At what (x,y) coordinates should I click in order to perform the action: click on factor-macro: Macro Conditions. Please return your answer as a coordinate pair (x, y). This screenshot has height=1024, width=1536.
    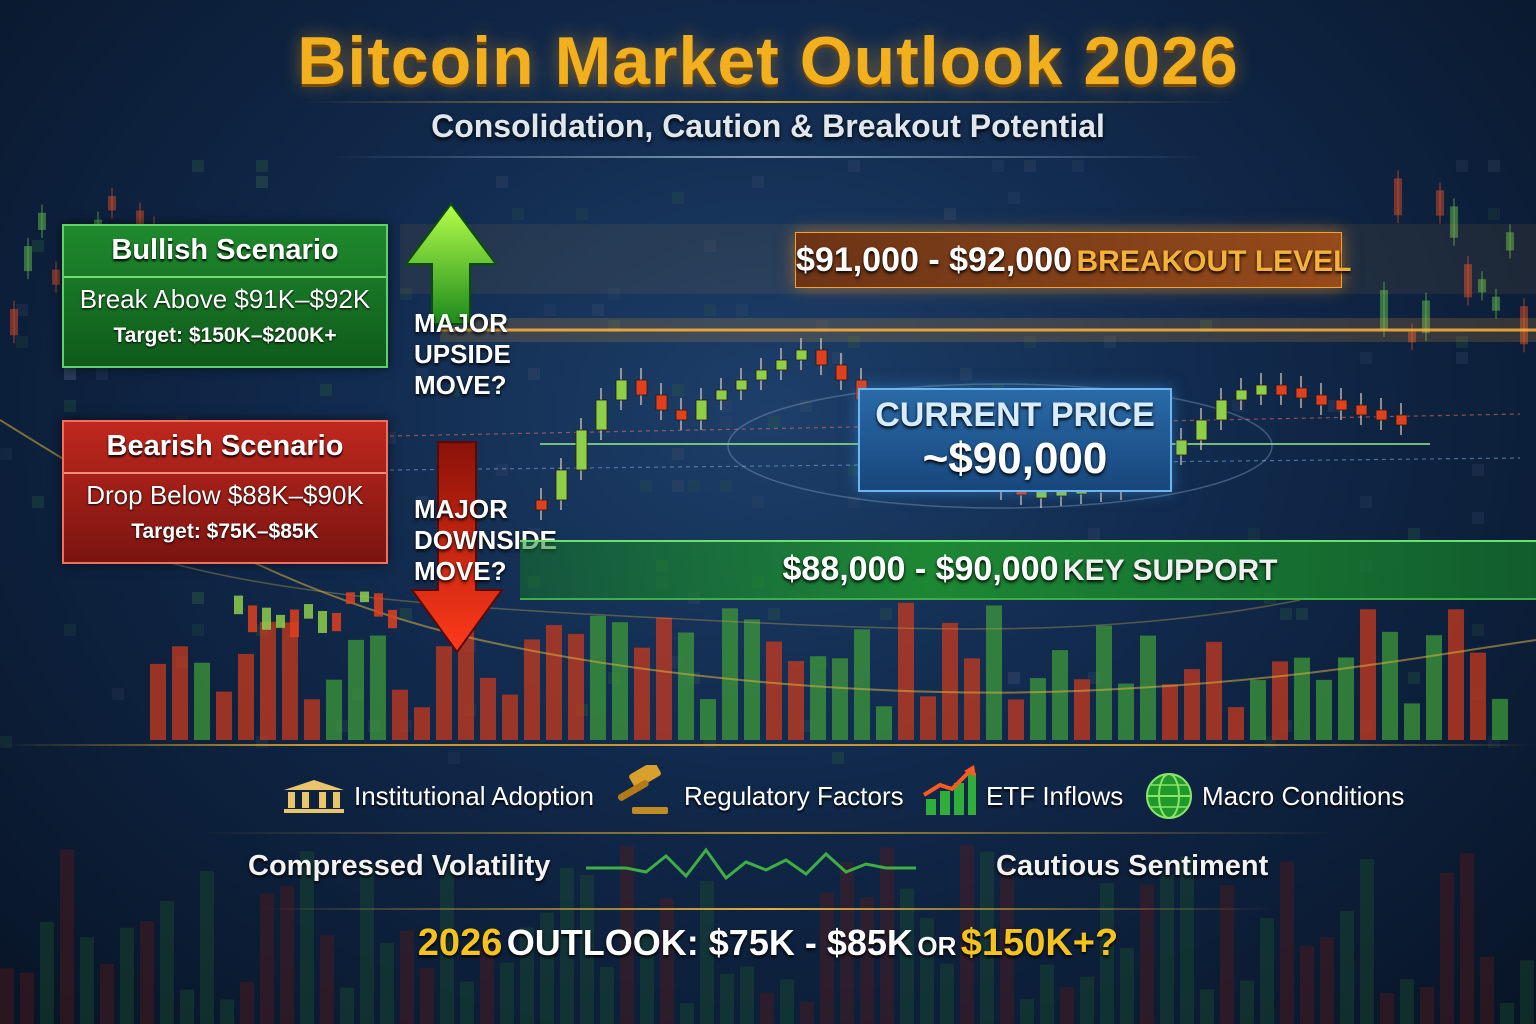
    Looking at the image, I should click on (1274, 796).